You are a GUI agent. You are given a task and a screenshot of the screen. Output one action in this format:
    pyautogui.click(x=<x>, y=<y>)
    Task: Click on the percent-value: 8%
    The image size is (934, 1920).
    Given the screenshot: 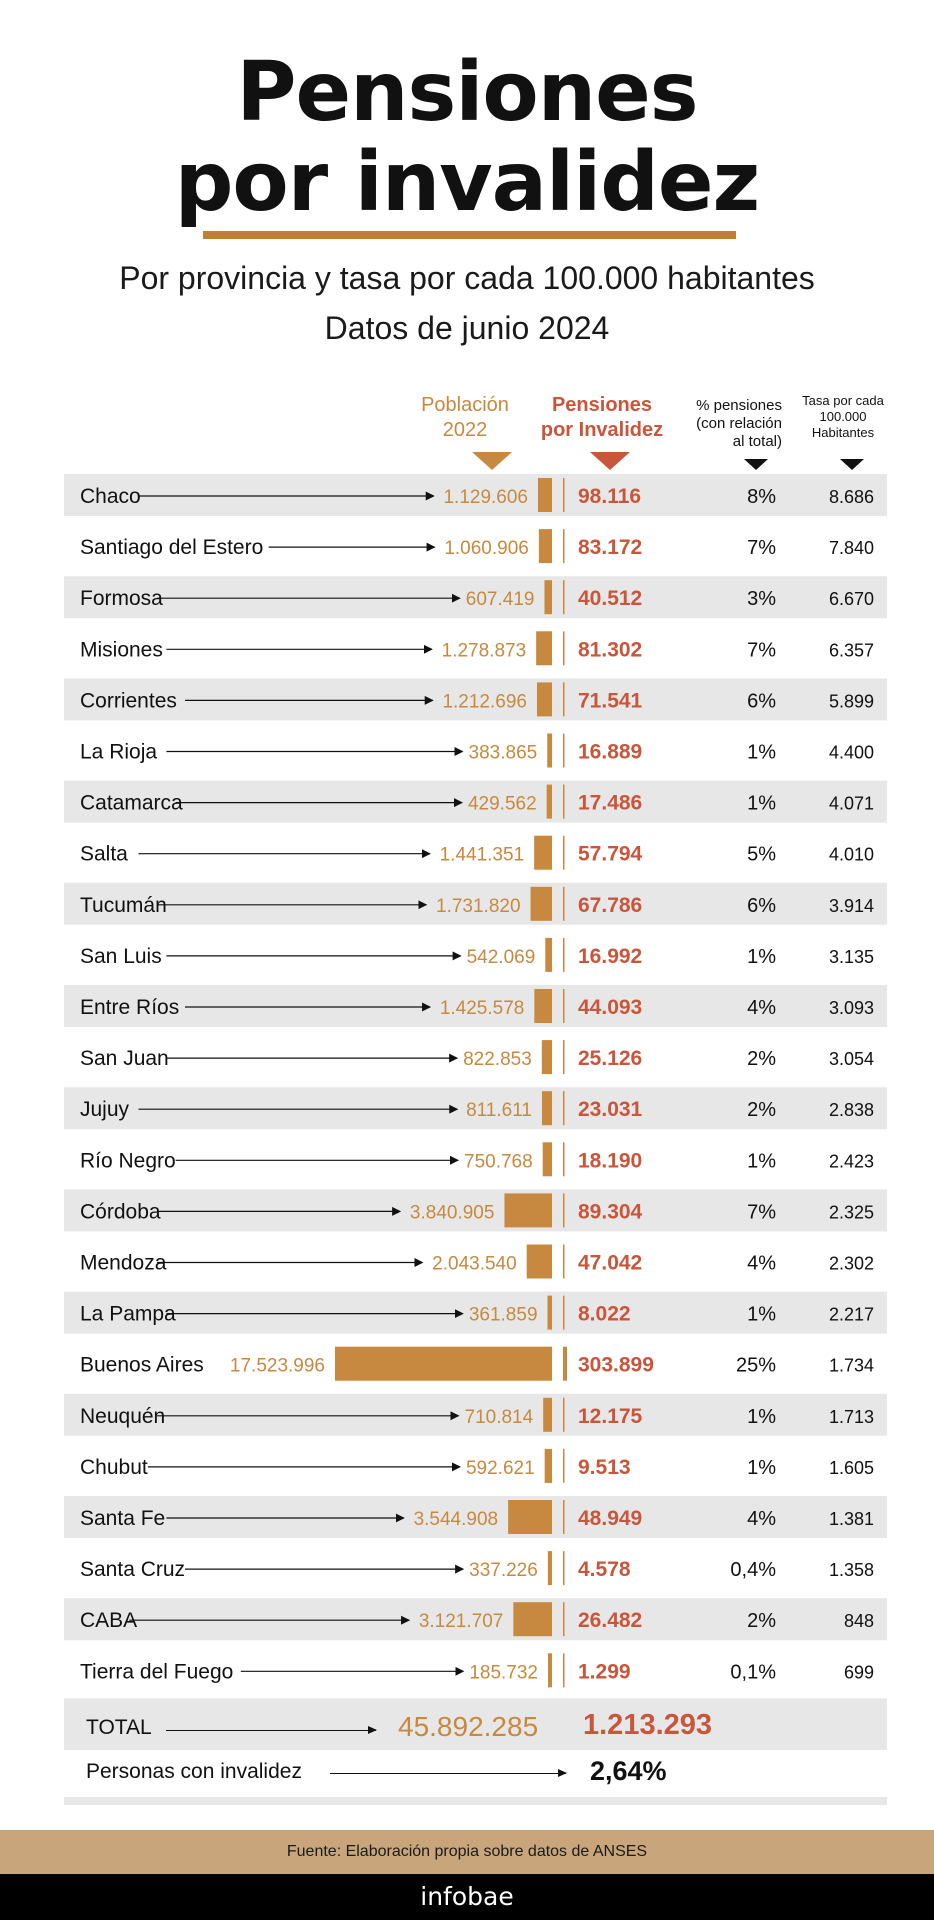 What is the action you would take?
    pyautogui.click(x=761, y=497)
    